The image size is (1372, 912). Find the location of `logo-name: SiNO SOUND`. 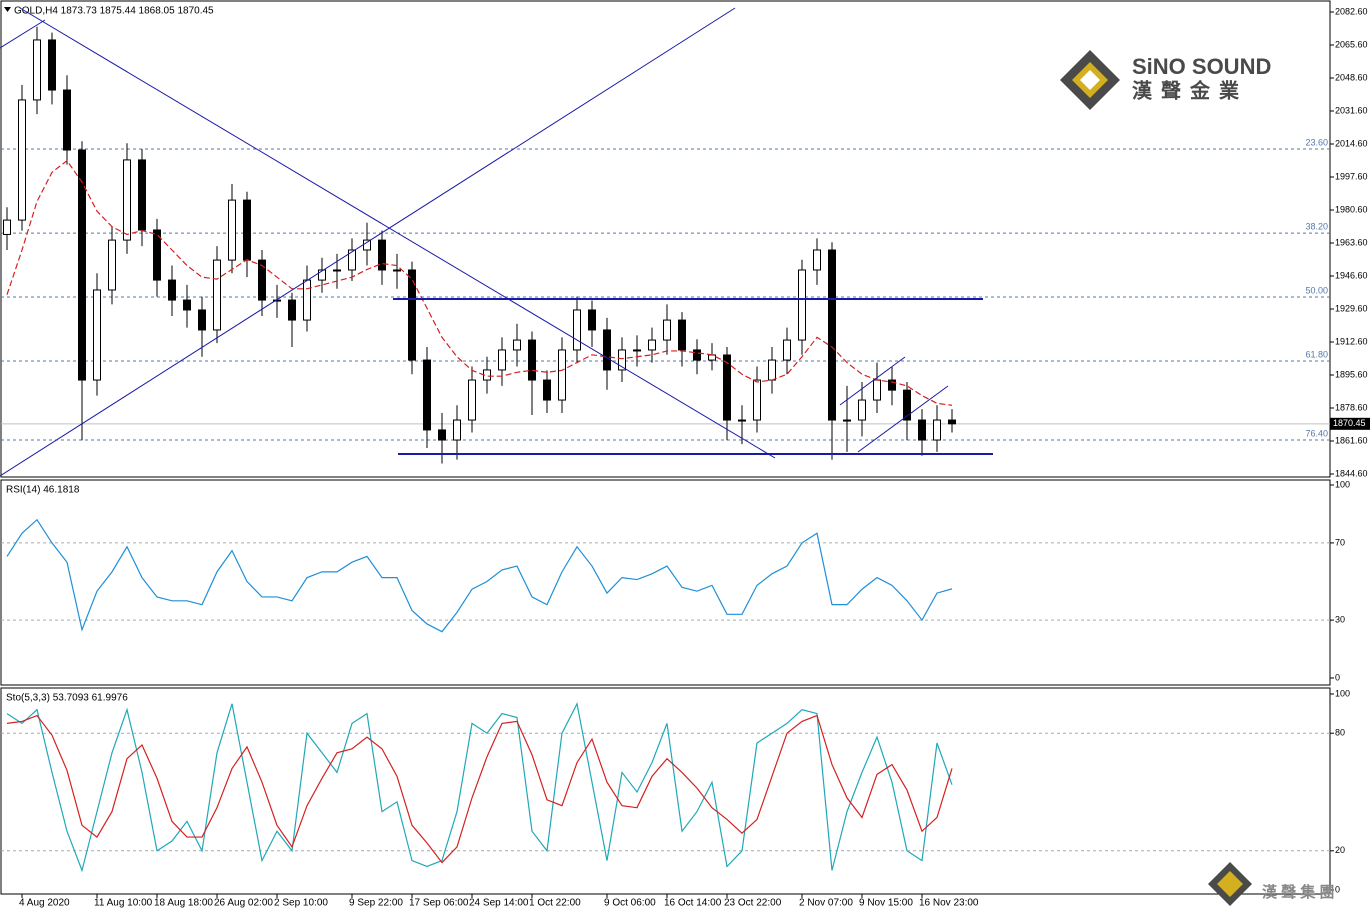

logo-name: SiNO SOUND is located at coordinates (1201, 66).